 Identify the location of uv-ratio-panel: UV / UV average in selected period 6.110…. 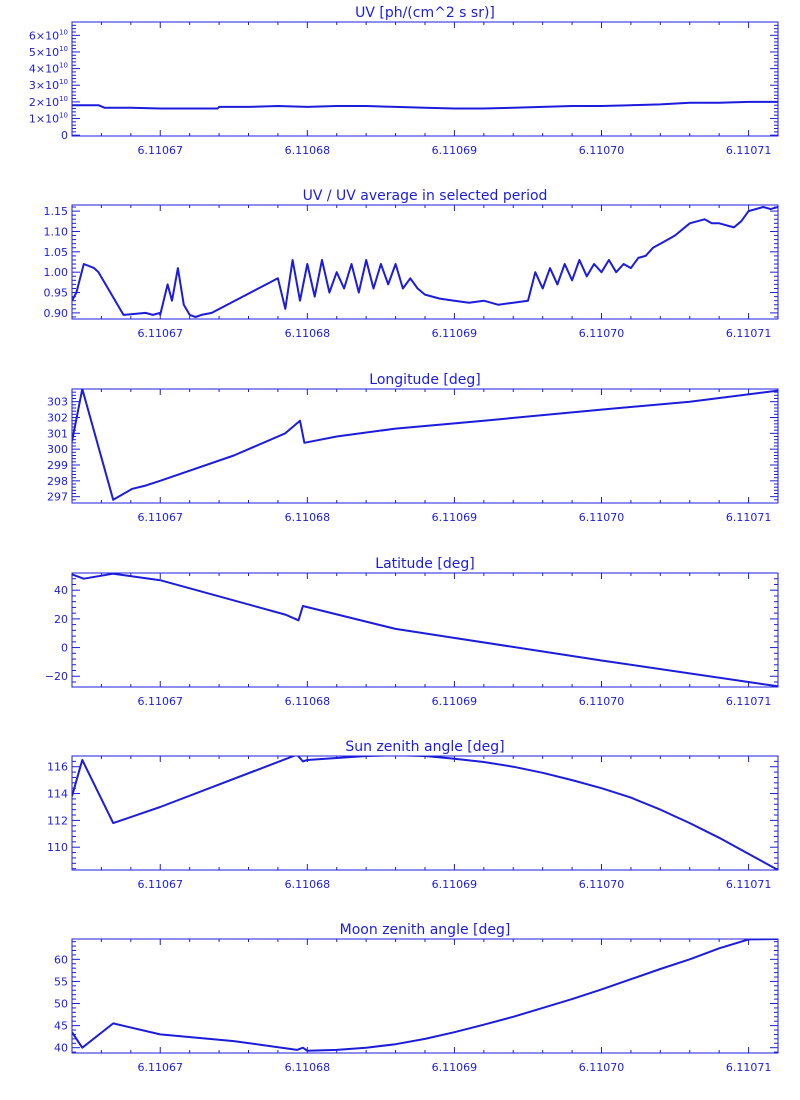
(411, 264).